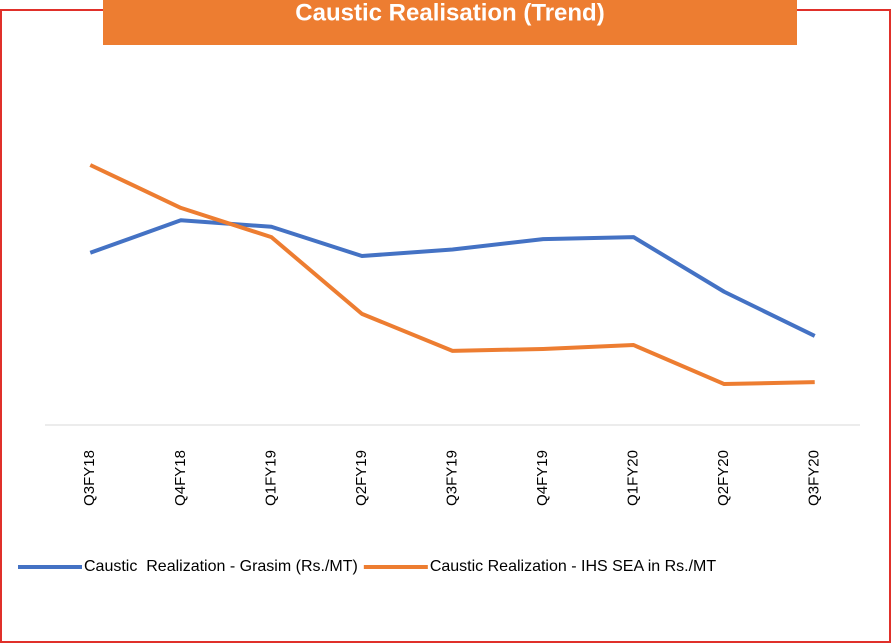  What do you see at coordinates (814, 478) in the screenshot?
I see `x-tick-label: Q3FY20` at bounding box center [814, 478].